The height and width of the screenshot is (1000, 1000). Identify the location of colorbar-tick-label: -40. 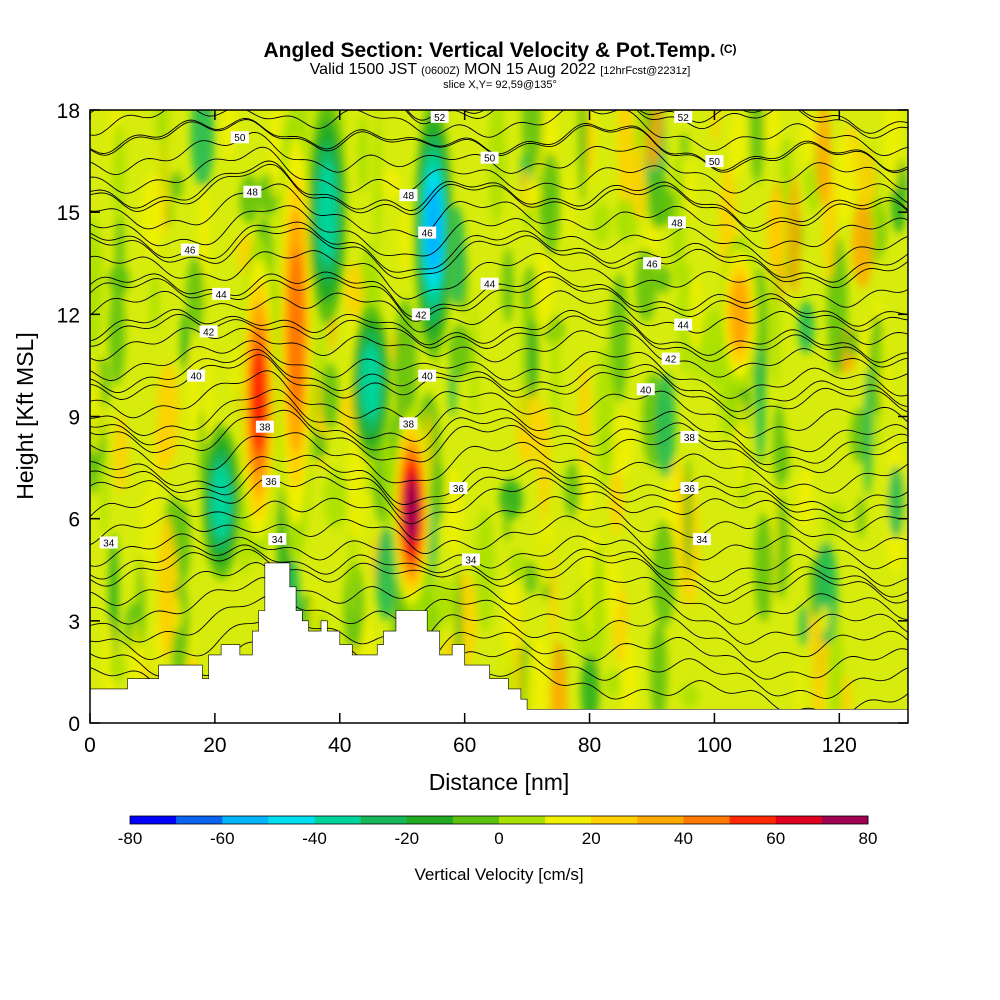
(314, 838).